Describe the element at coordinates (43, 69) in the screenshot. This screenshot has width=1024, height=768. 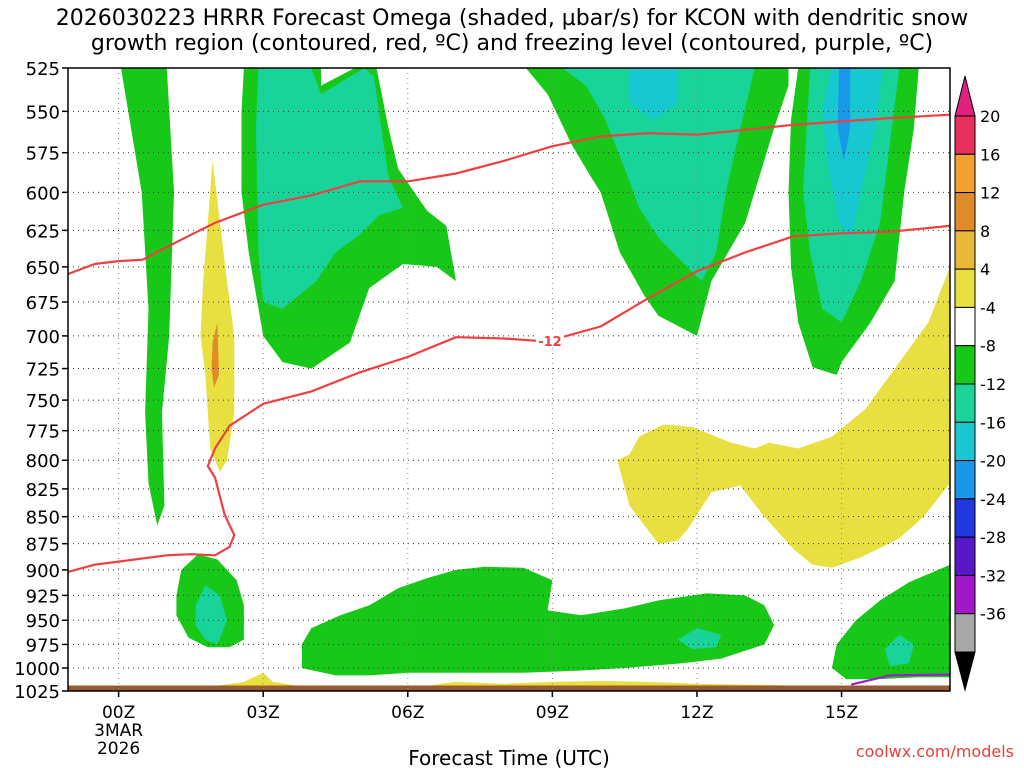
I see `y-tick-label: 525` at that location.